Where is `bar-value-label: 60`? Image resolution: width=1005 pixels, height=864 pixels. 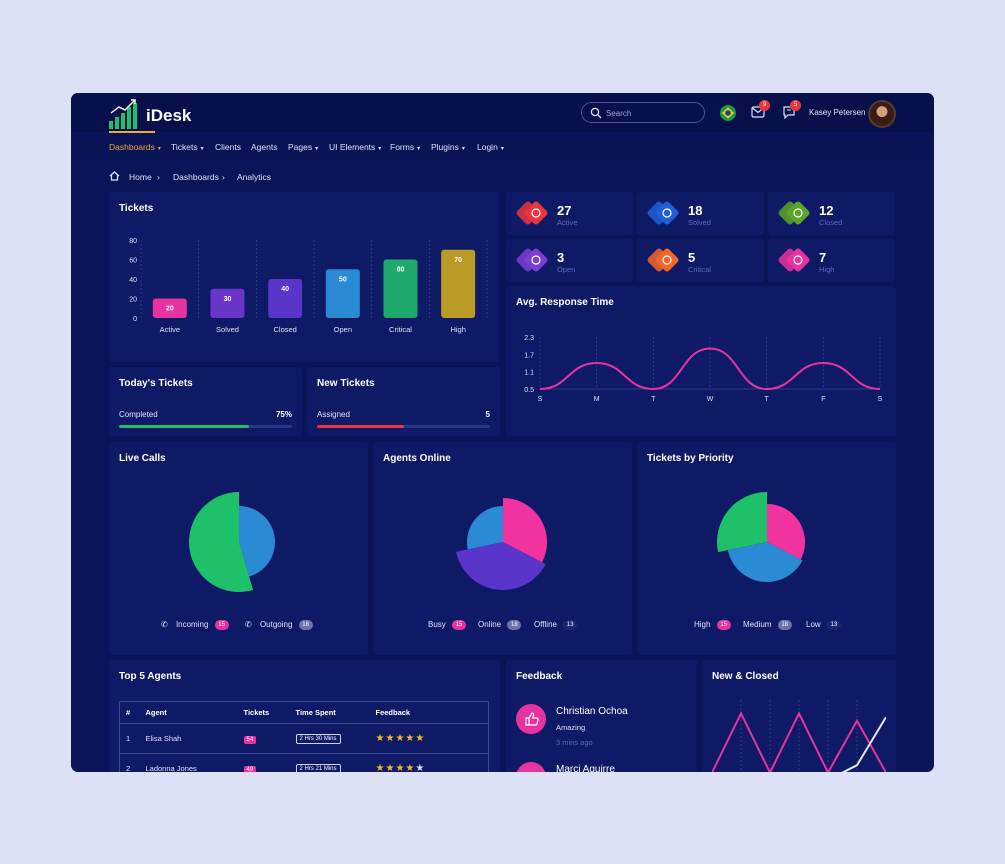 bar-value-label: 60 is located at coordinates (401, 270).